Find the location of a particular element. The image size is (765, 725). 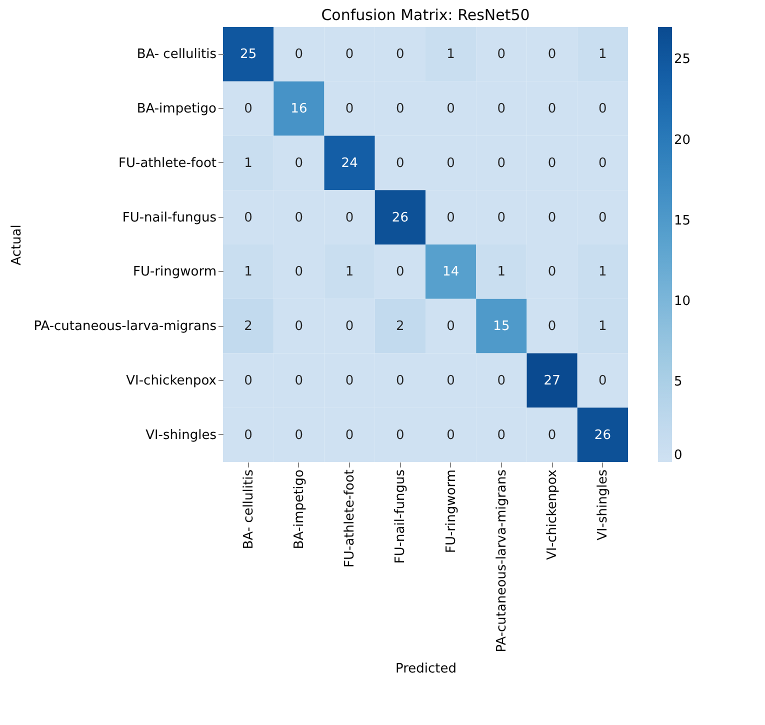

data-label: 27 is located at coordinates (552, 380).